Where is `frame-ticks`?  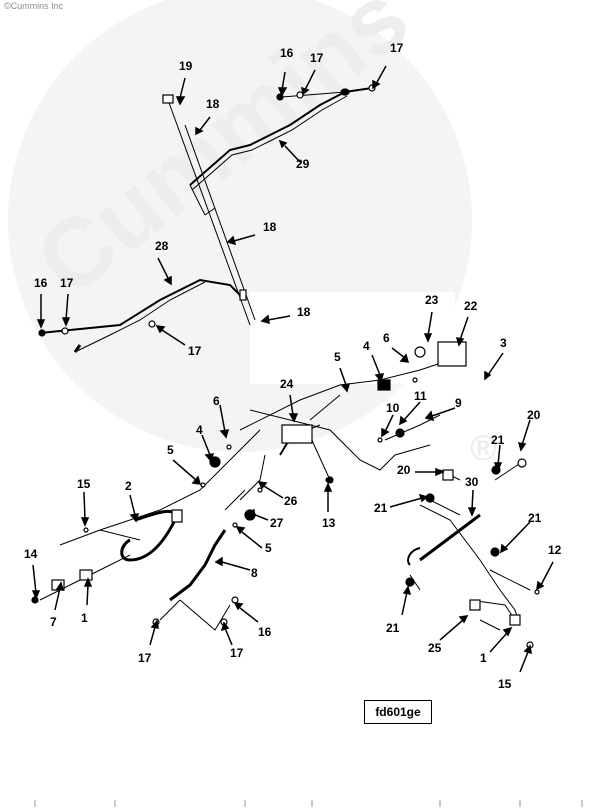 frame-ticks is located at coordinates (308, 803).